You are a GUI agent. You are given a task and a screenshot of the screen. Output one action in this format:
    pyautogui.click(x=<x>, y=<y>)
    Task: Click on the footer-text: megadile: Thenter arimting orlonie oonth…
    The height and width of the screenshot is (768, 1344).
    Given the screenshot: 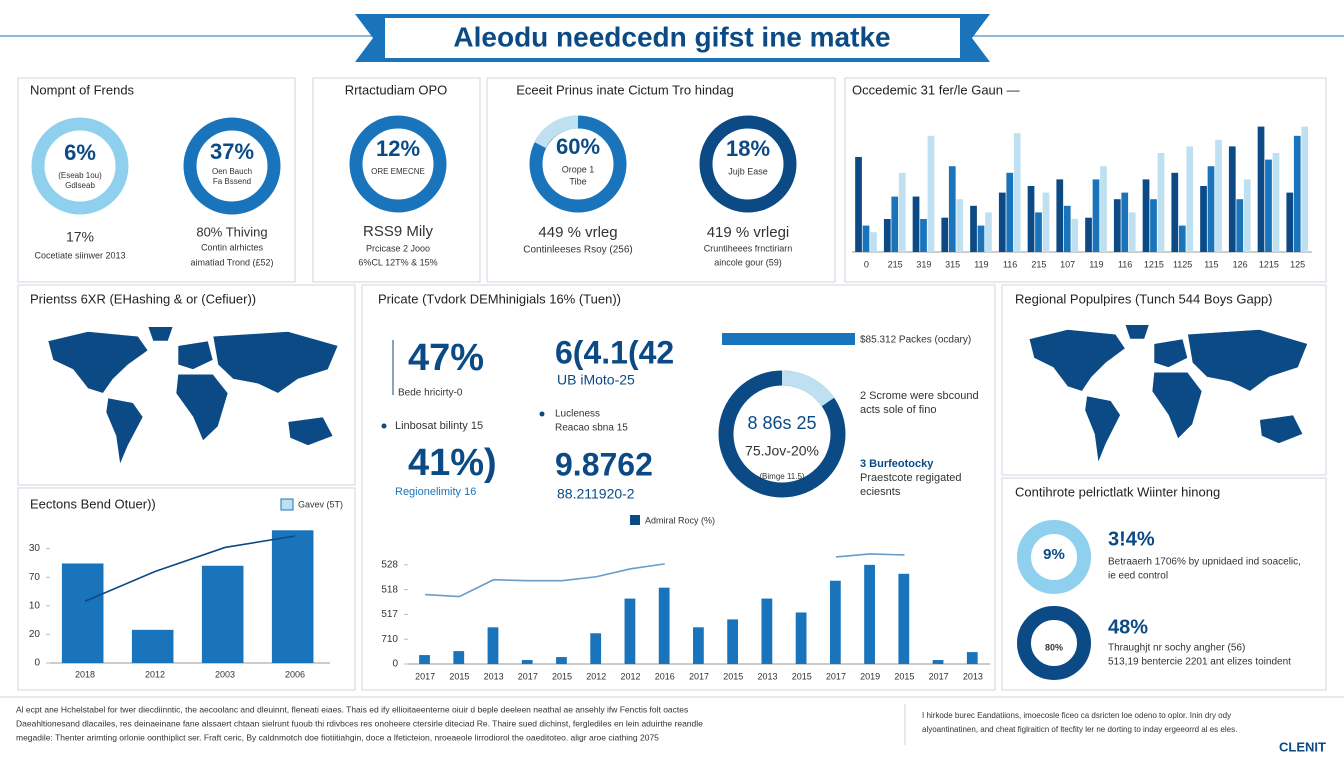 What is the action you would take?
    pyautogui.click(x=337, y=737)
    